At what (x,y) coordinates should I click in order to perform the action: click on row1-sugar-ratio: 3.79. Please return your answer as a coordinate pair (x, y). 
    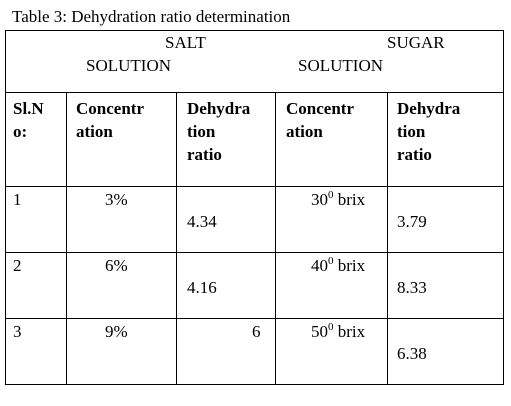
    Looking at the image, I should click on (412, 221).